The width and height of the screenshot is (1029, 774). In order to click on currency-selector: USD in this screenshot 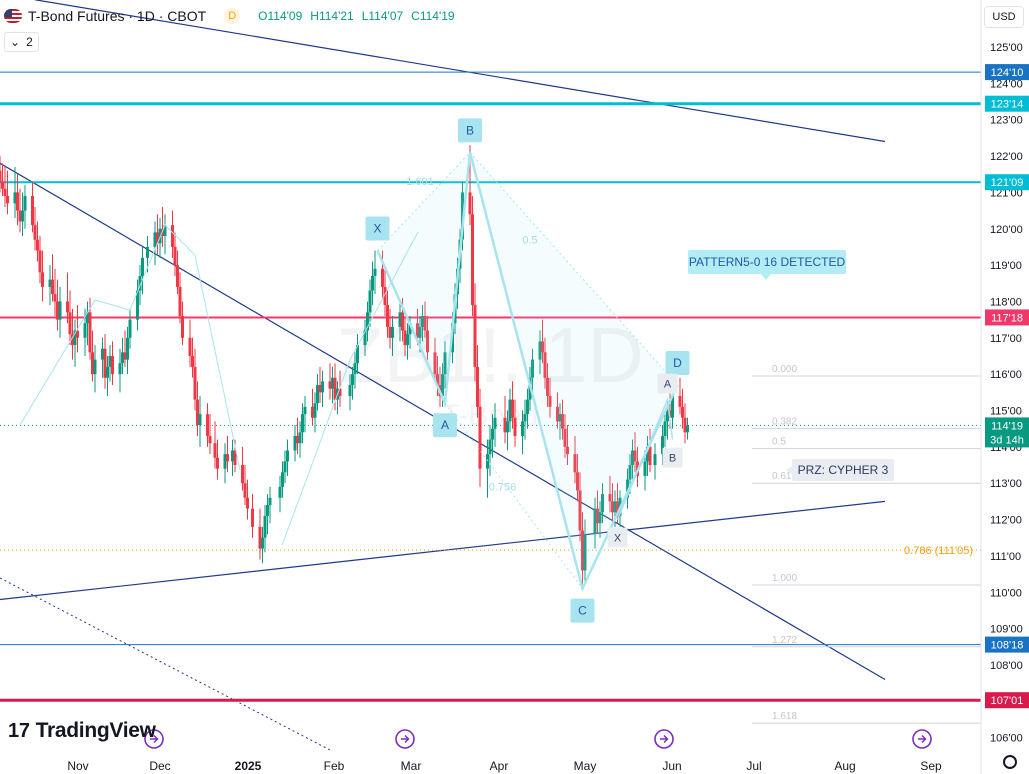, I will do `click(1004, 17)`.